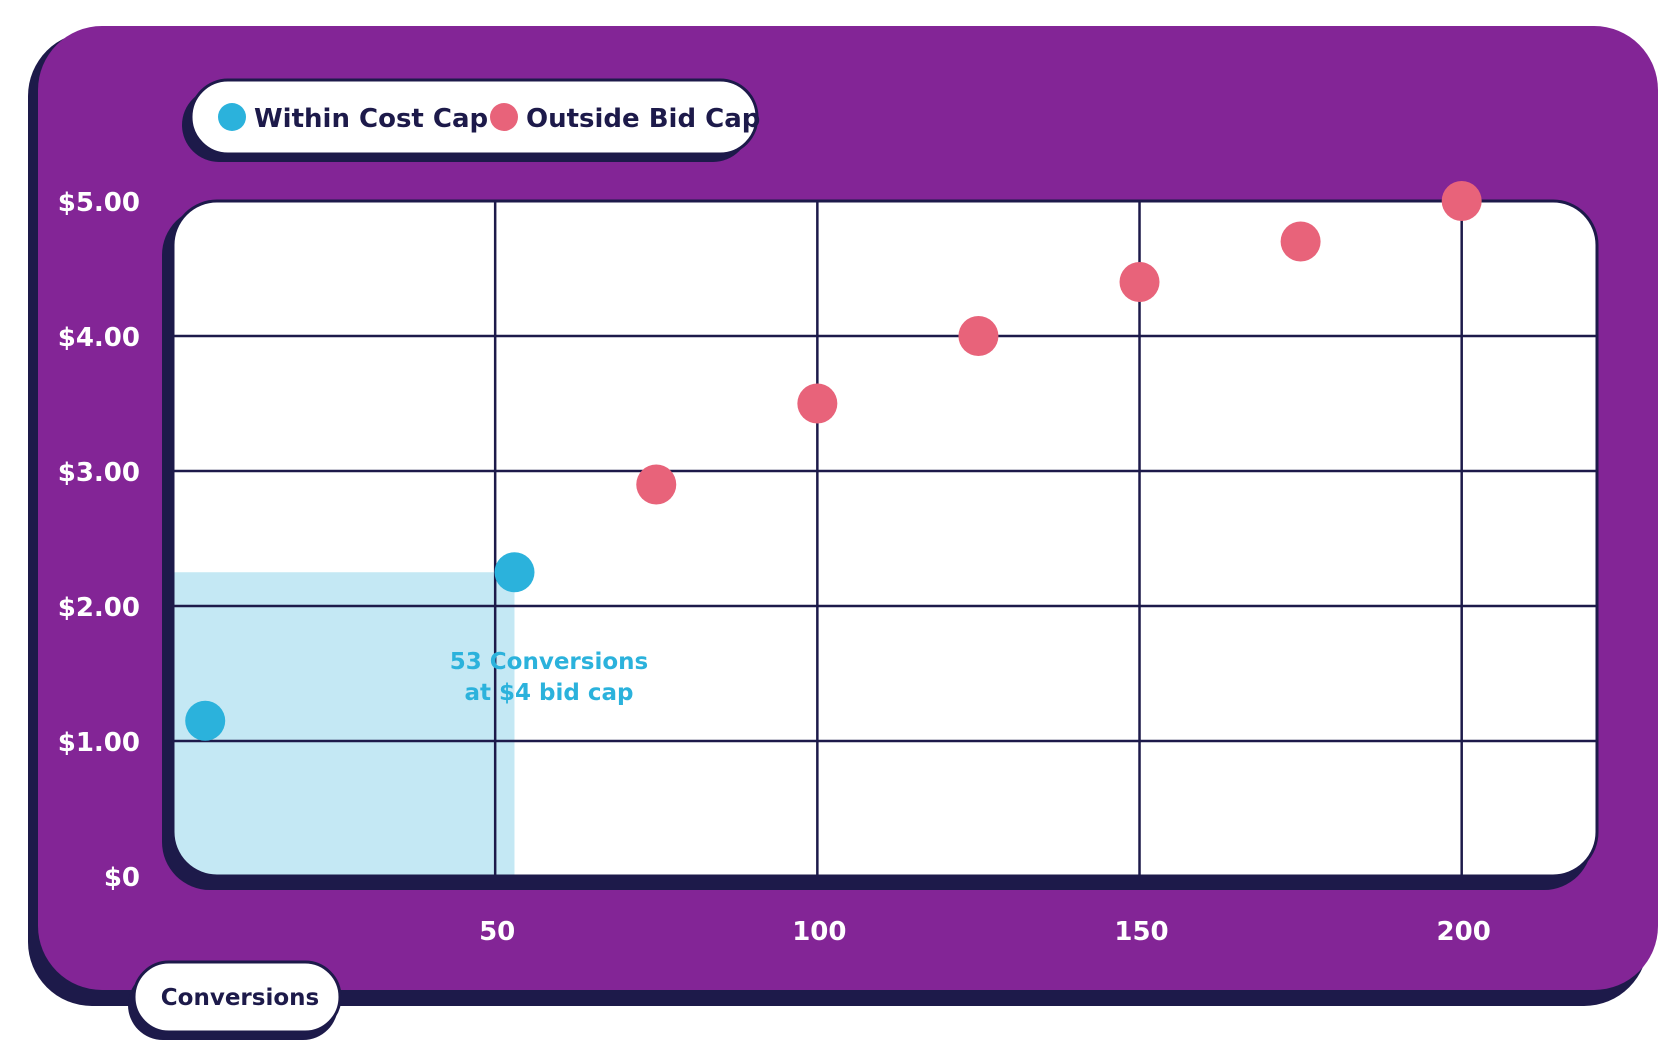 The image size is (1680, 1051). What do you see at coordinates (504, 117) in the screenshot?
I see `legend-outside-dot` at bounding box center [504, 117].